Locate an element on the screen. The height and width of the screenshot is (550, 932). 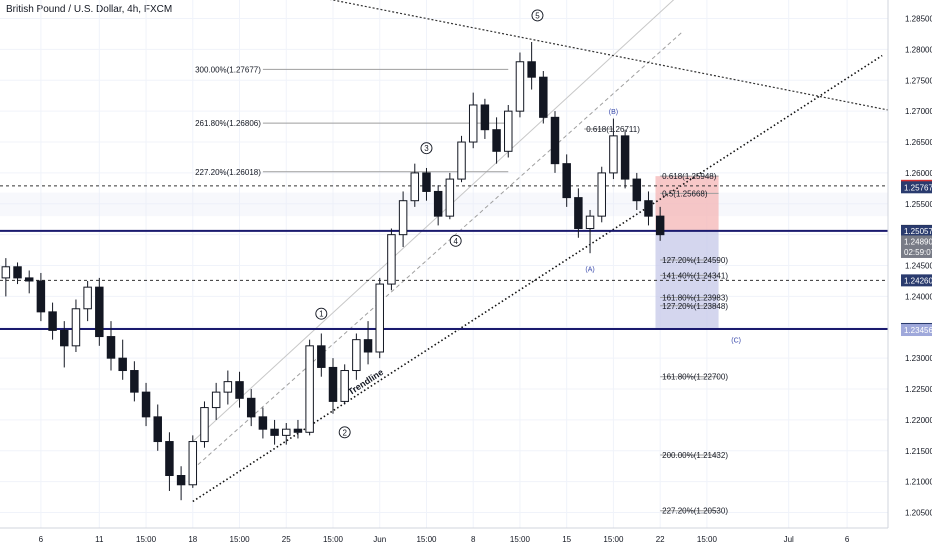
price-tick-label: 1.24500 is located at coordinates (918, 266).